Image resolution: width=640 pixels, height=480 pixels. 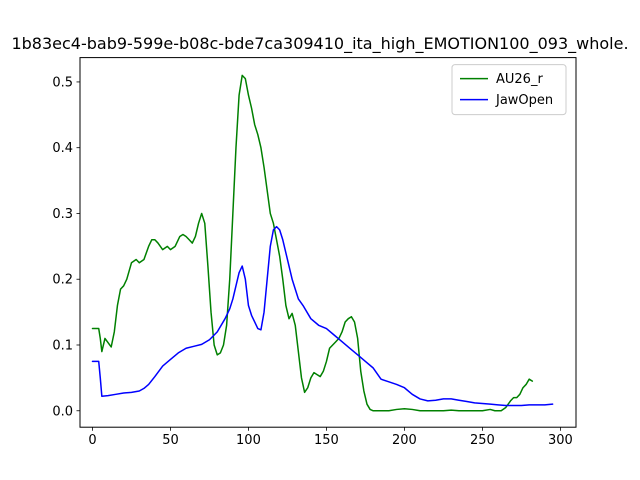 I want to click on legend-box, so click(x=509, y=90).